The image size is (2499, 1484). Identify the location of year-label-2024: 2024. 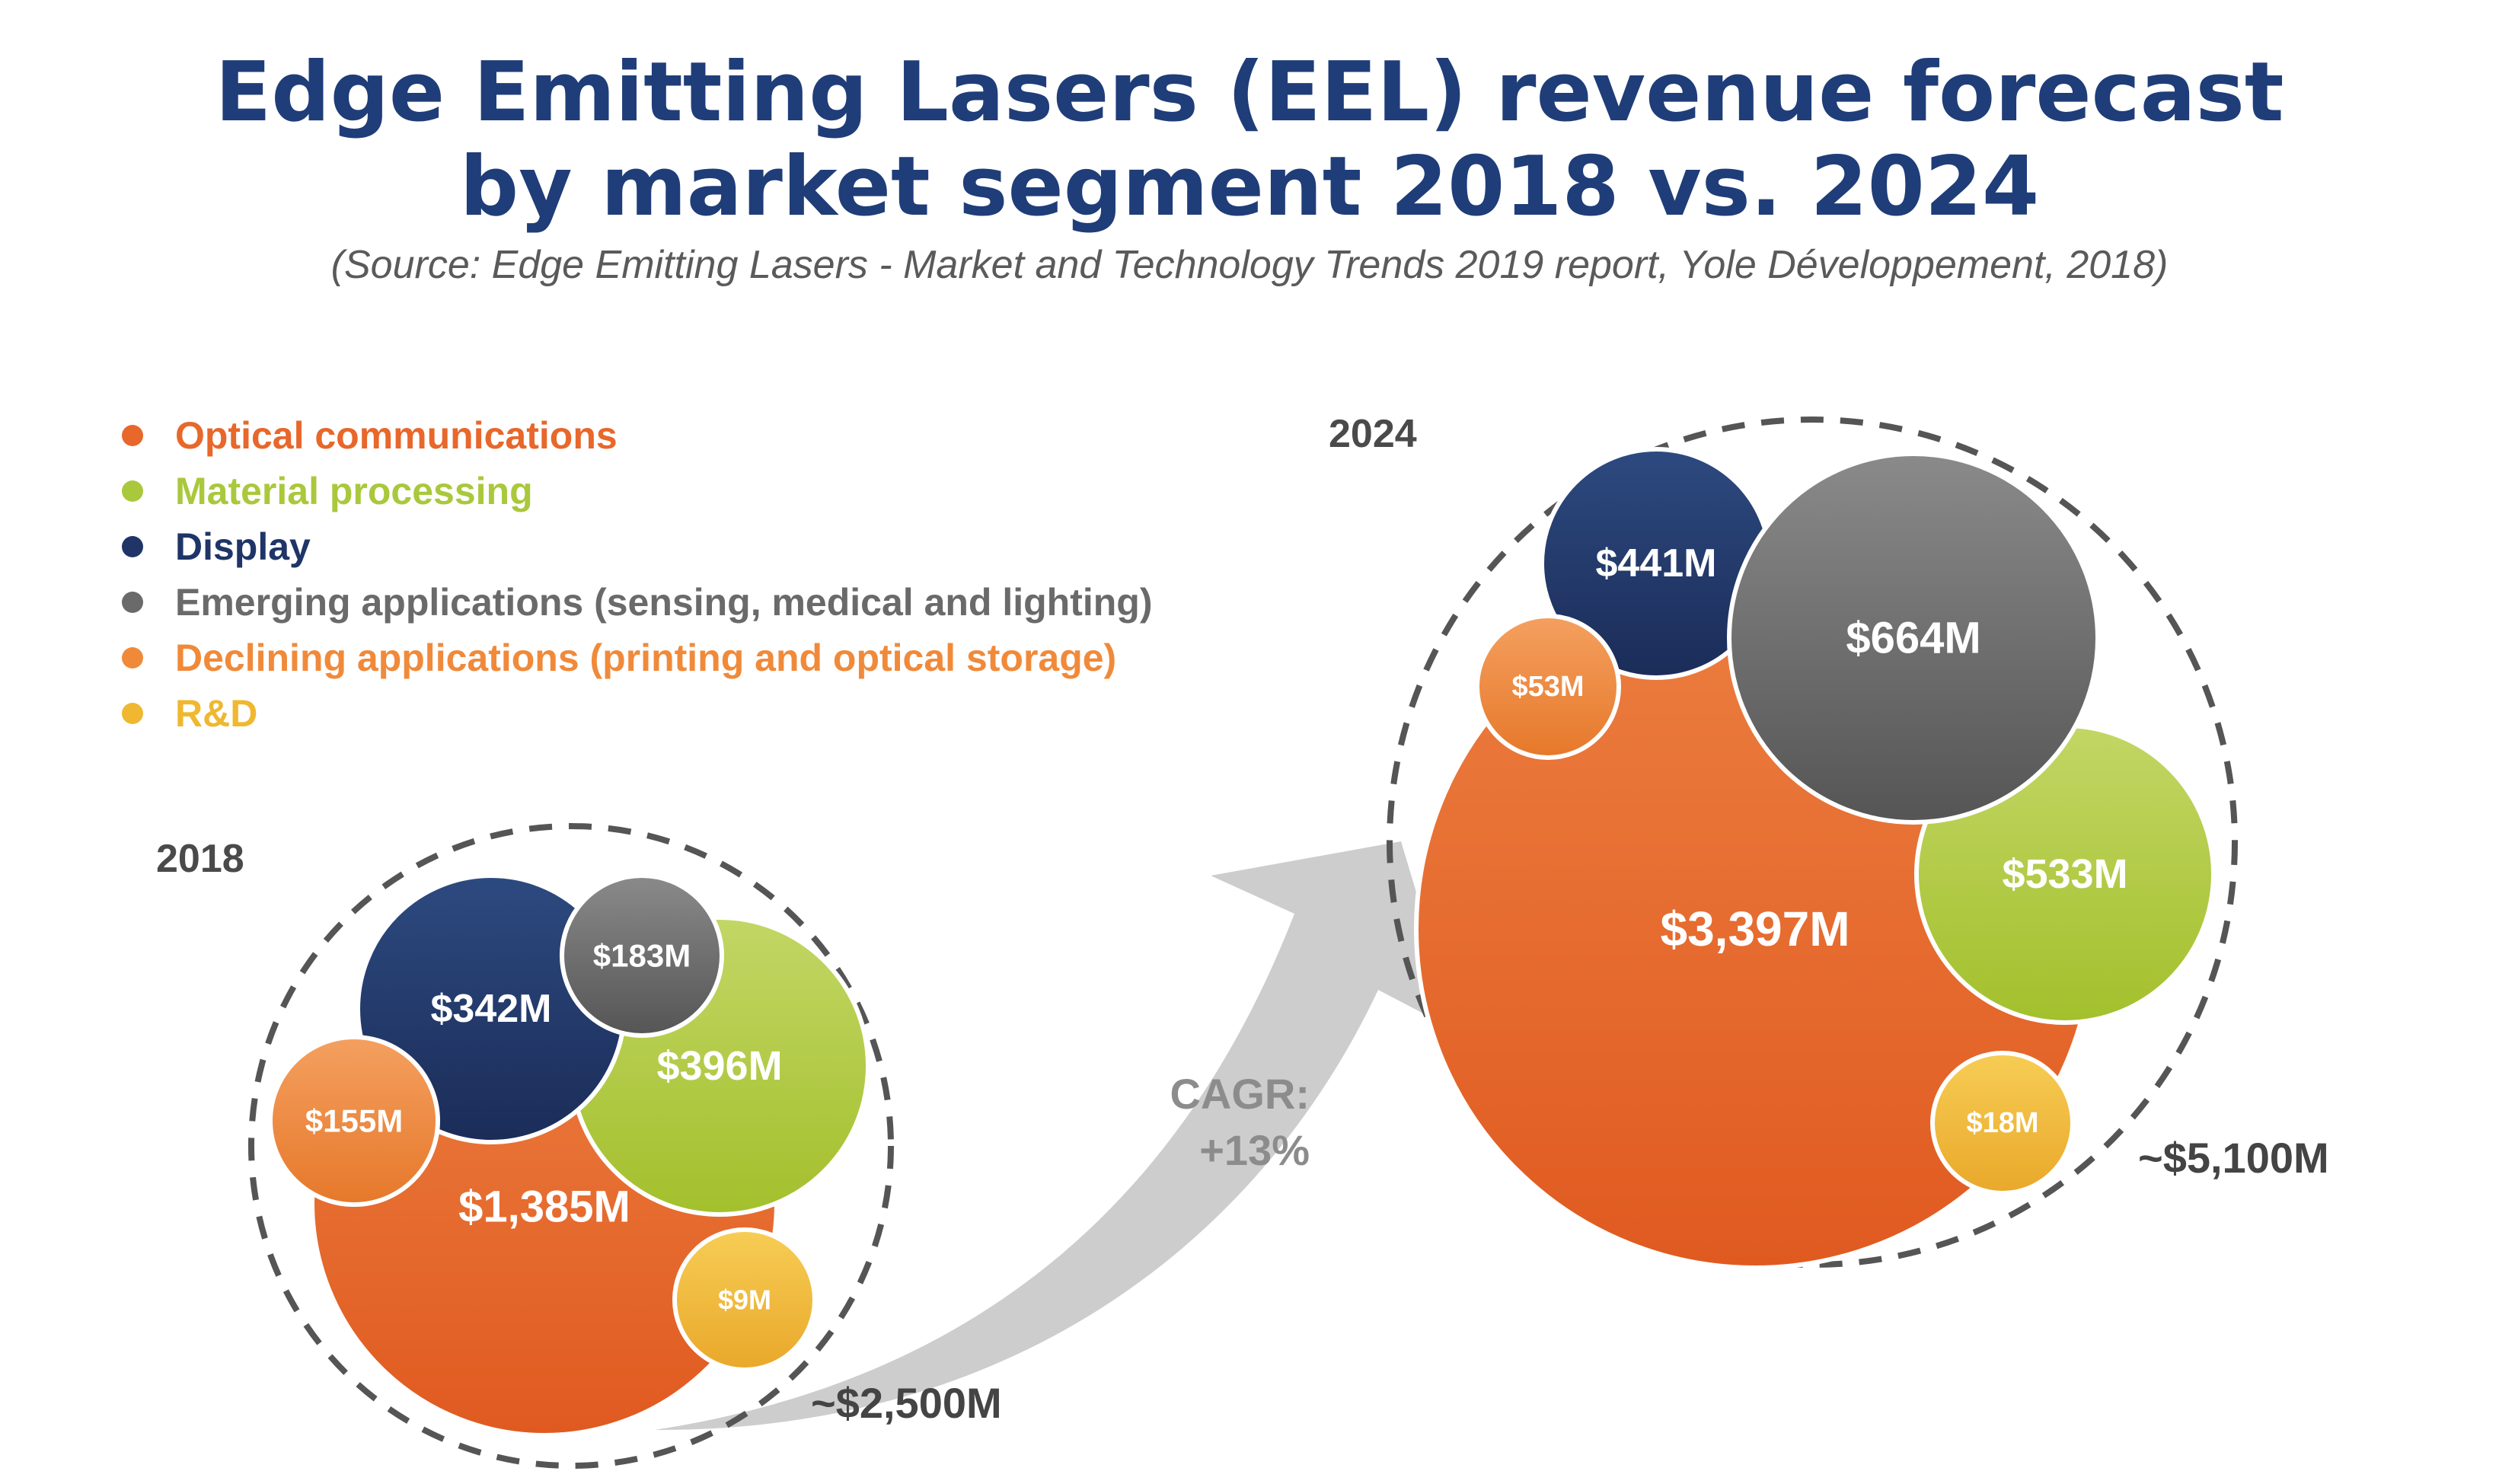
(1373, 434).